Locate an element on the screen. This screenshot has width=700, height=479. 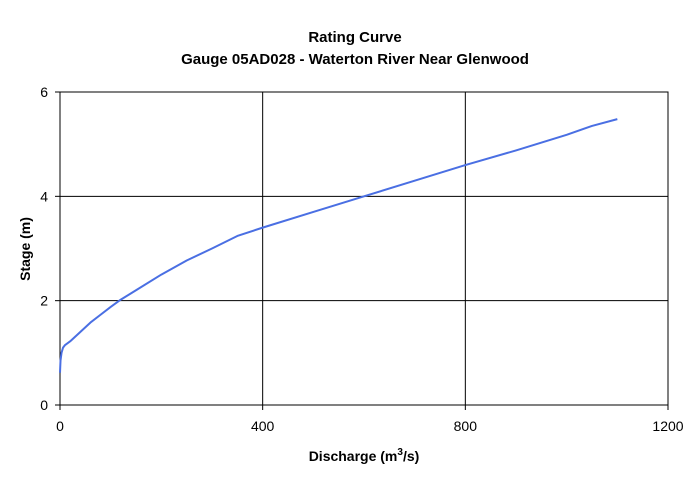
chart-title: Rating Curve is located at coordinates (354, 37).